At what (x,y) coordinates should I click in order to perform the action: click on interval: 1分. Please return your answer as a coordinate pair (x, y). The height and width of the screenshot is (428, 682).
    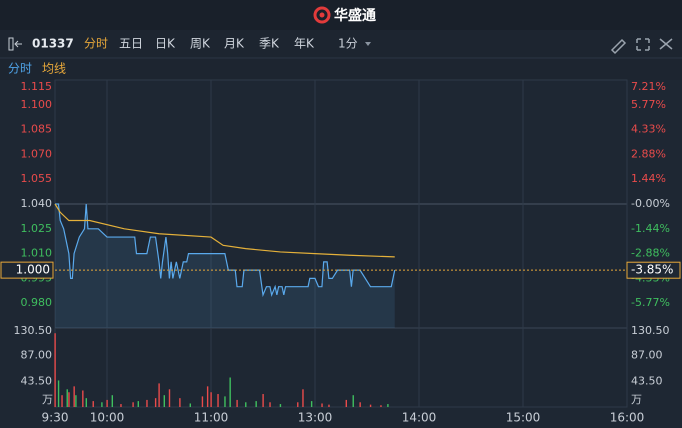
    Looking at the image, I should click on (348, 44).